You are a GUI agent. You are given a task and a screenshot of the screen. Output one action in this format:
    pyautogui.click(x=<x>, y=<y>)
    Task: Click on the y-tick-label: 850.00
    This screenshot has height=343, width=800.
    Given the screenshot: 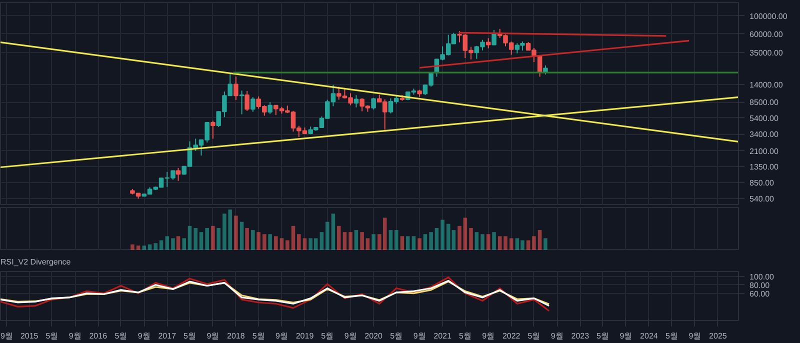 What is the action you would take?
    pyautogui.click(x=762, y=183)
    